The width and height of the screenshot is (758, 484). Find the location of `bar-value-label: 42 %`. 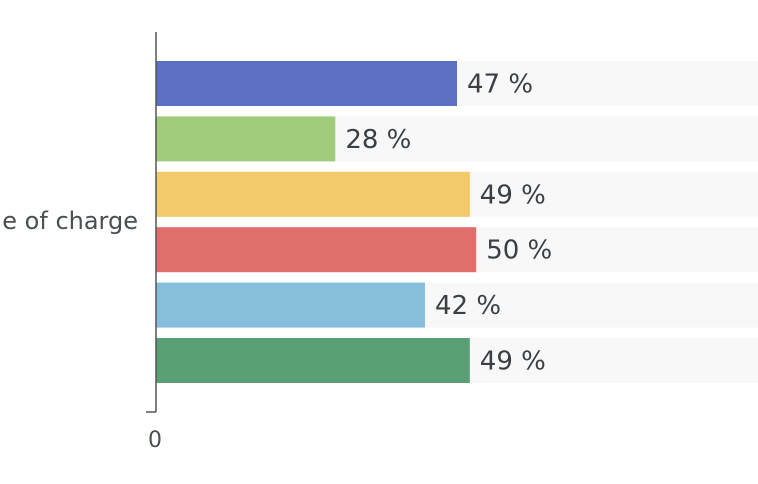

bar-value-label: 42 % is located at coordinates (468, 306).